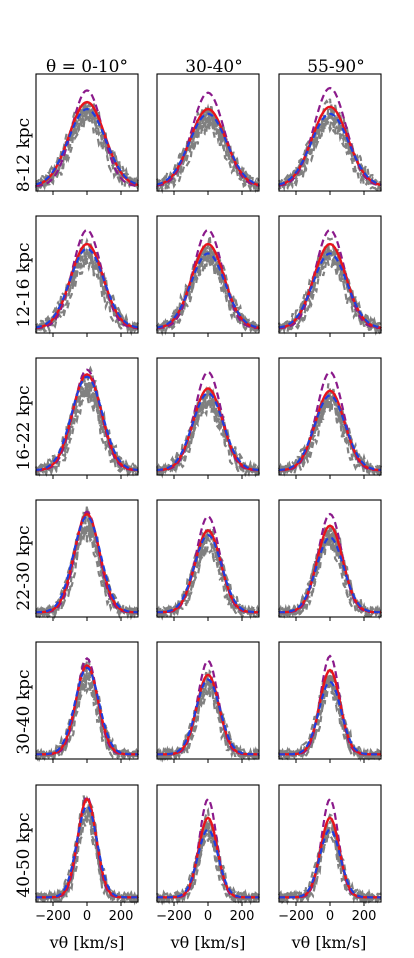 This screenshot has height=958, width=414. What do you see at coordinates (336, 67) in the screenshot?
I see `col-title-3: 55-90°` at bounding box center [336, 67].